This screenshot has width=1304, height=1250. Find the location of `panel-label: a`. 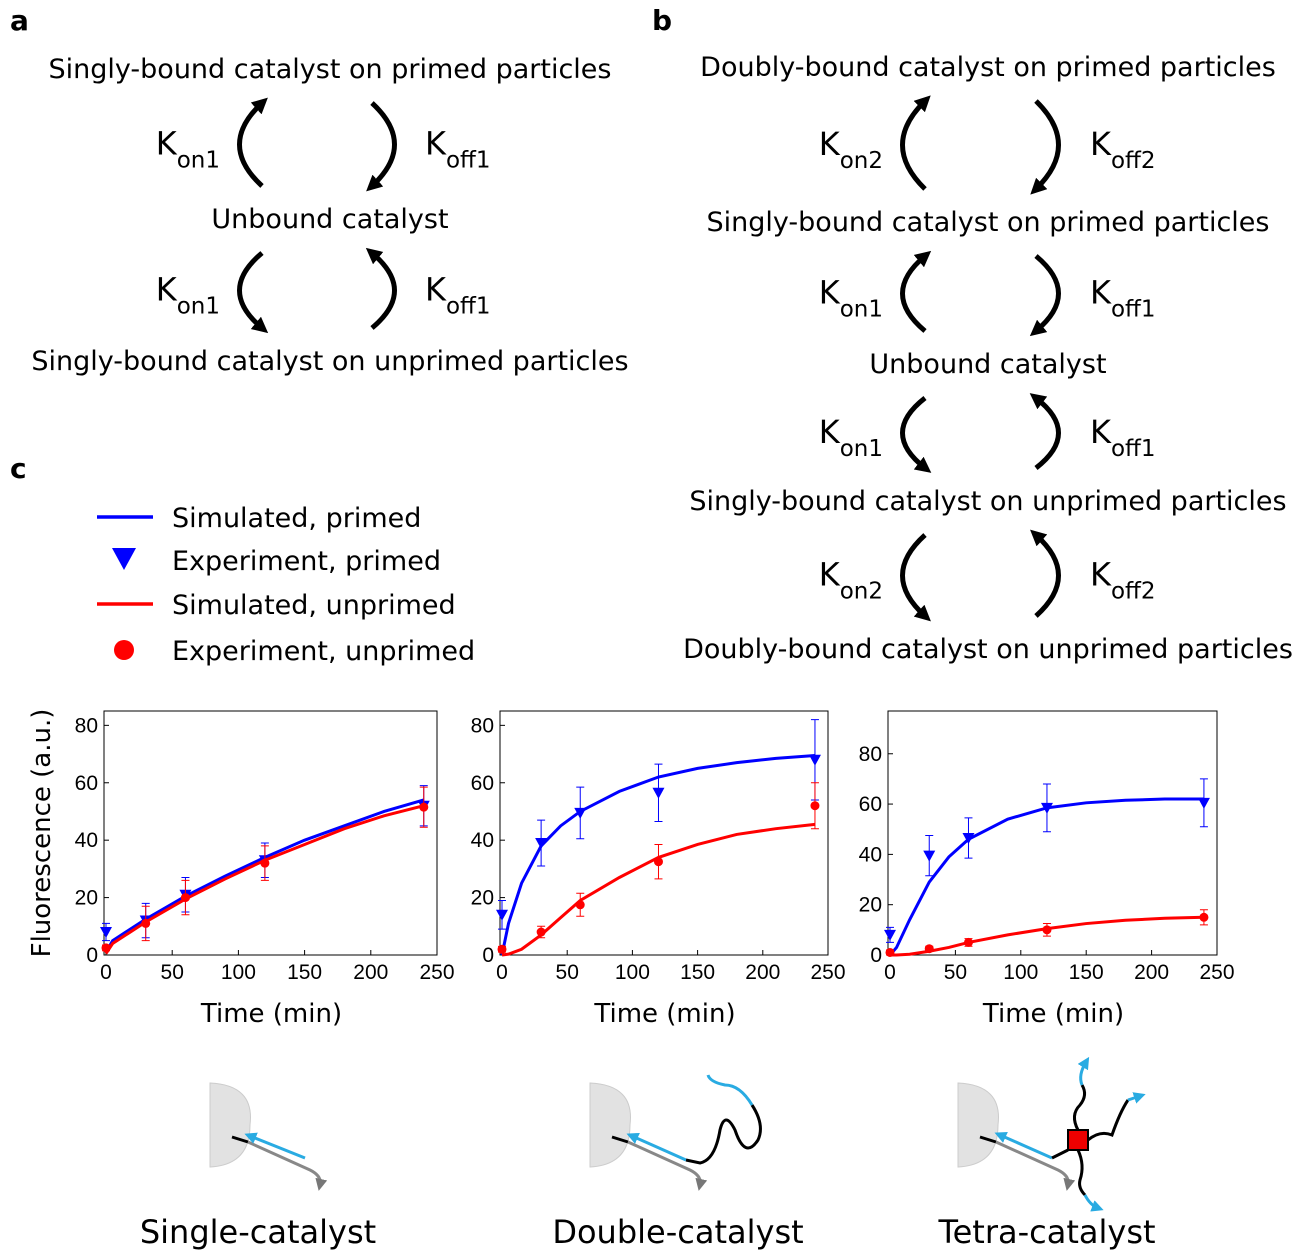

panel-label: a is located at coordinates (19, 20).